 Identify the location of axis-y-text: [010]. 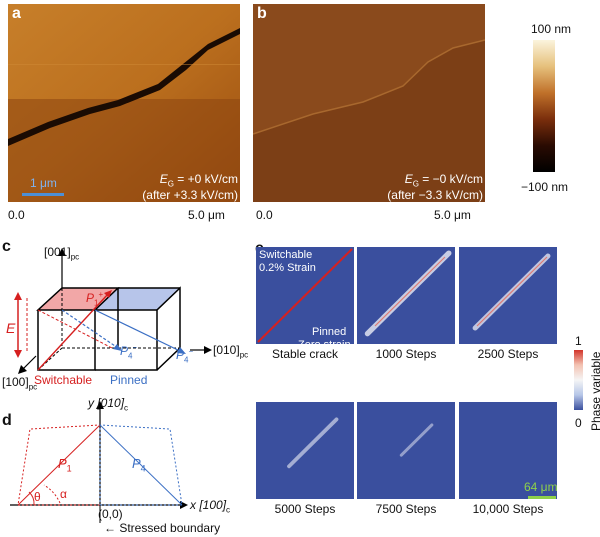
(226, 350).